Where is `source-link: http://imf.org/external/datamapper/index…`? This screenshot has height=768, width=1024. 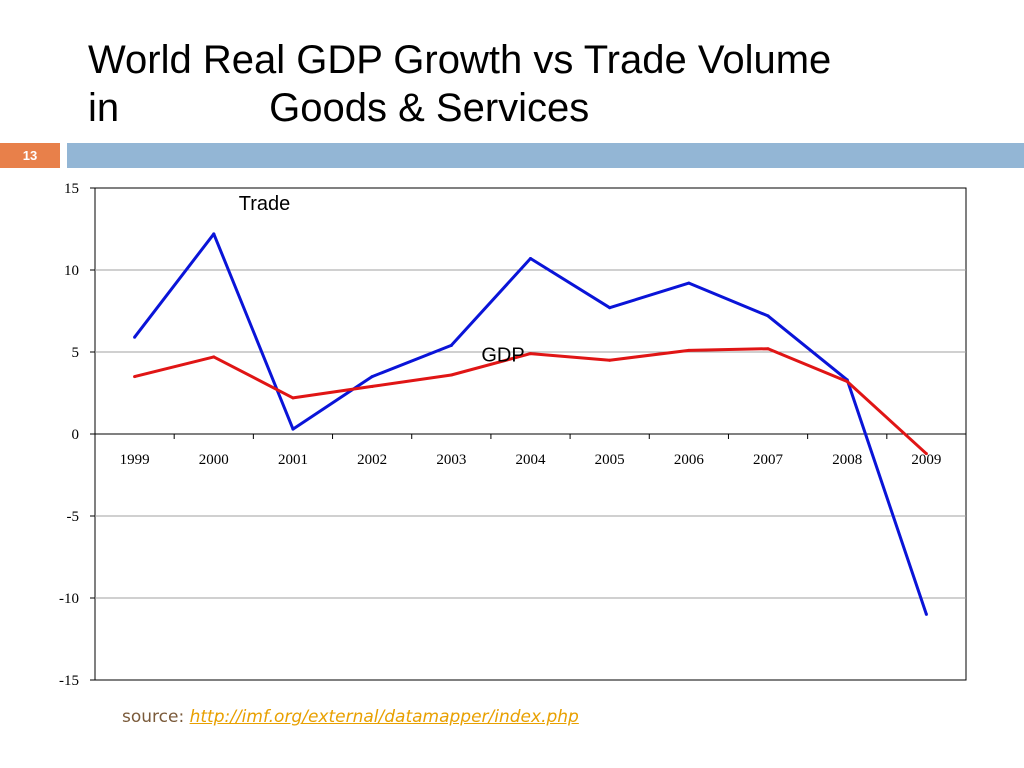
source-link: http://imf.org/external/datamapper/index… is located at coordinates (384, 717).